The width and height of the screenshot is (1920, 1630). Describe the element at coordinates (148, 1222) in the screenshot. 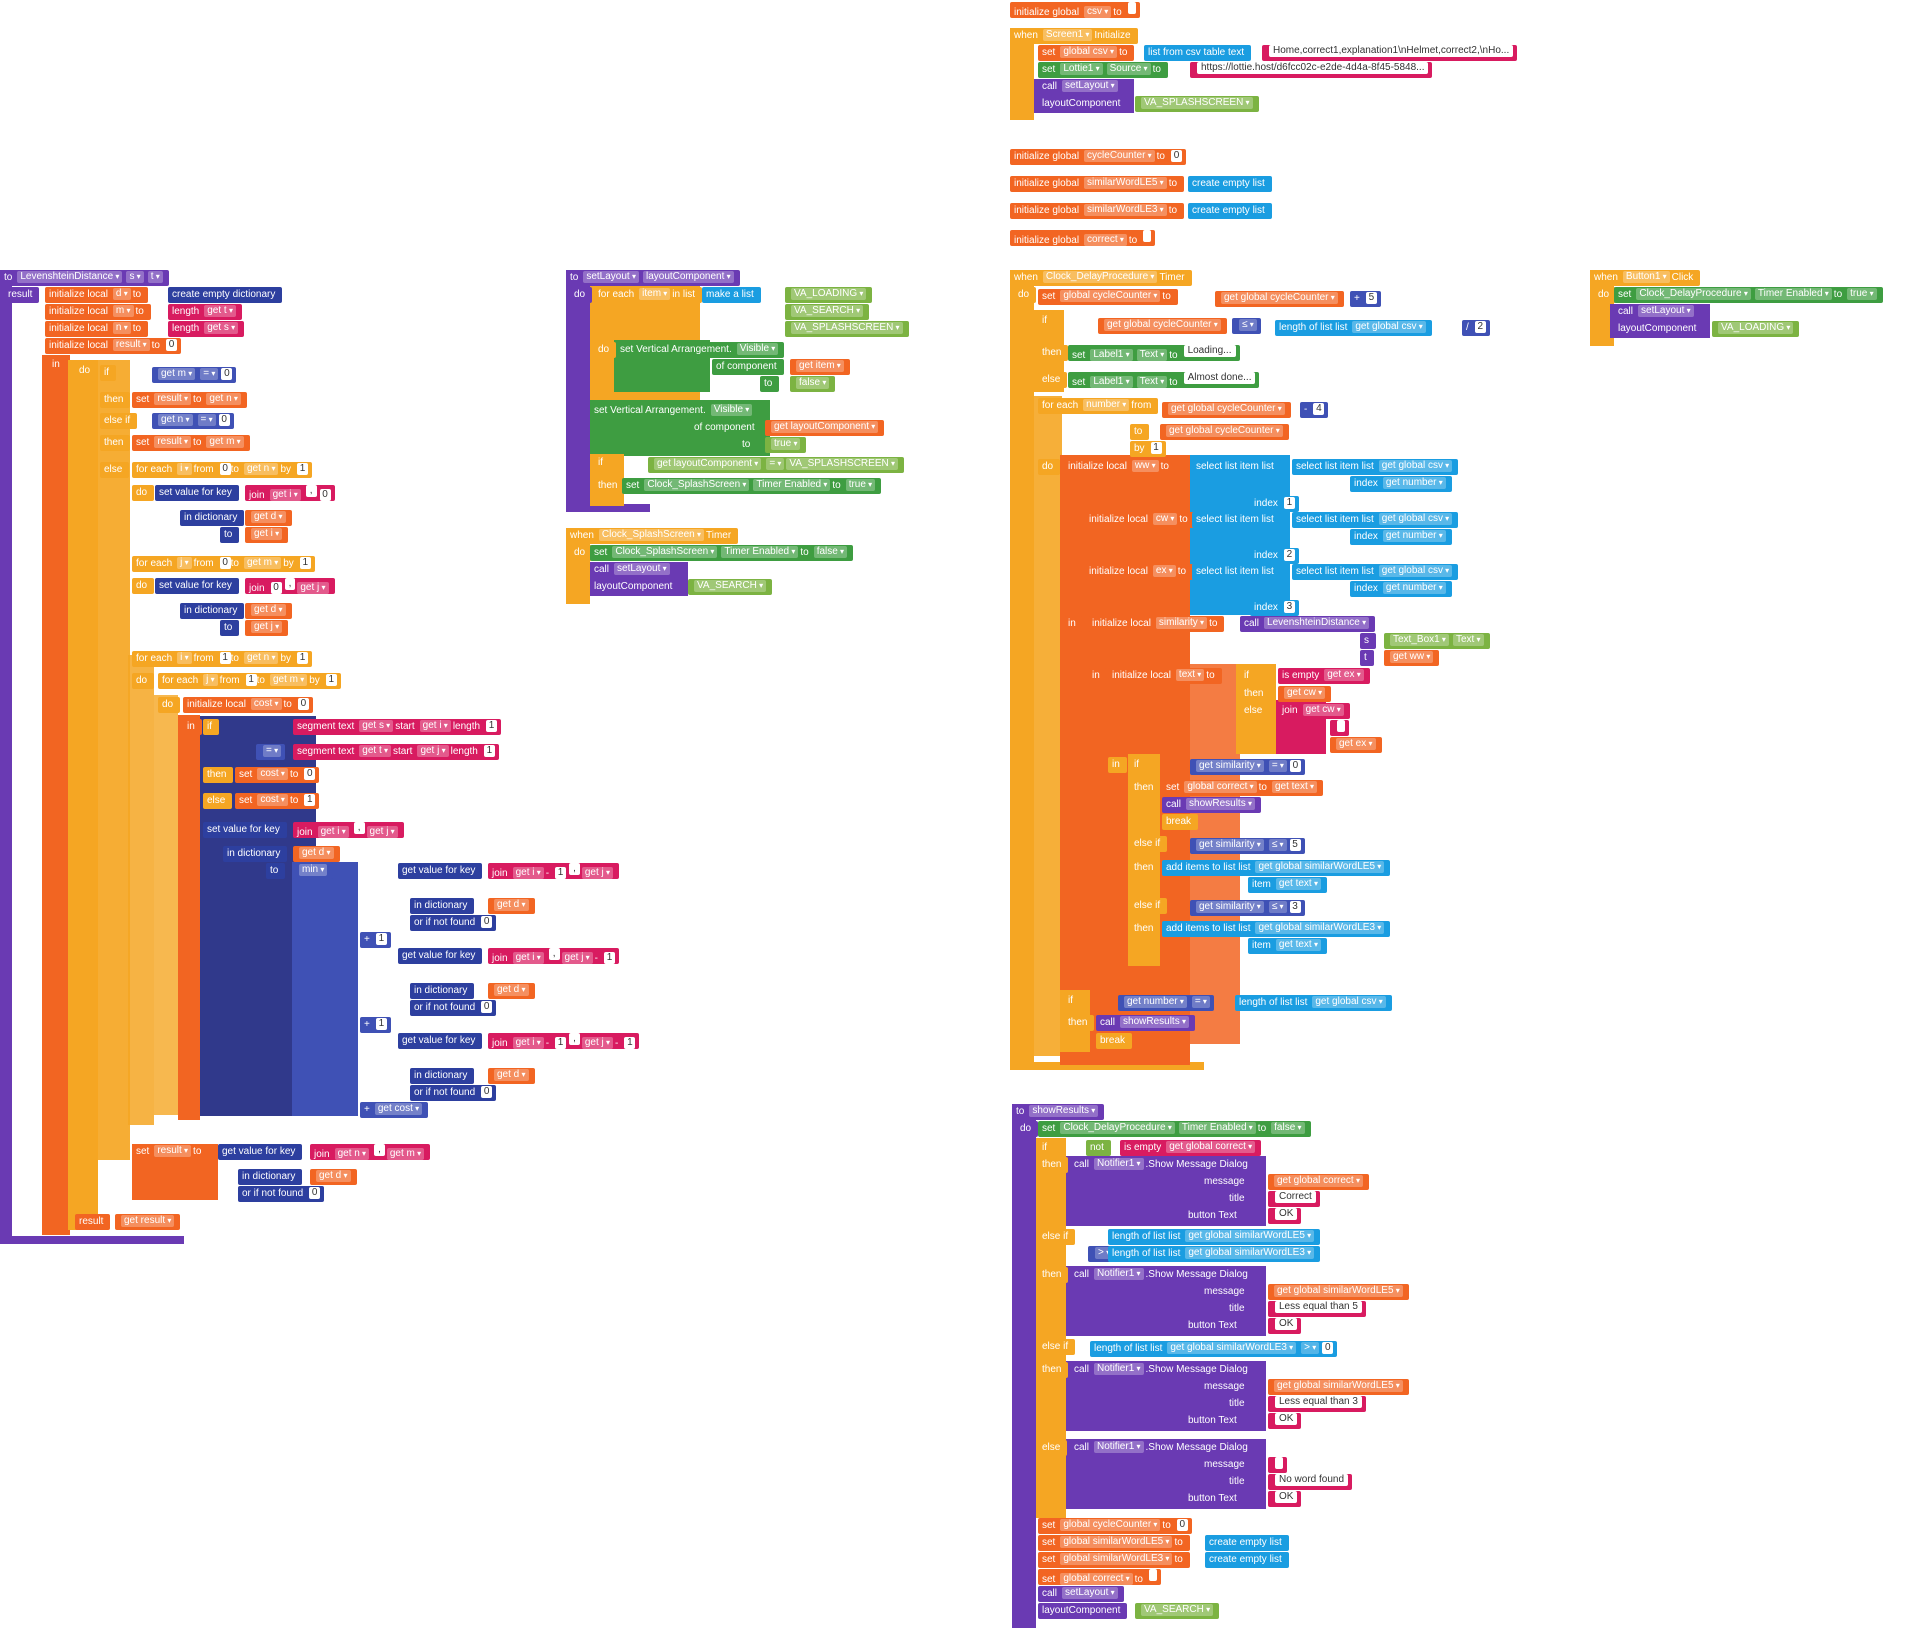

I see `block-variable: get result` at that location.